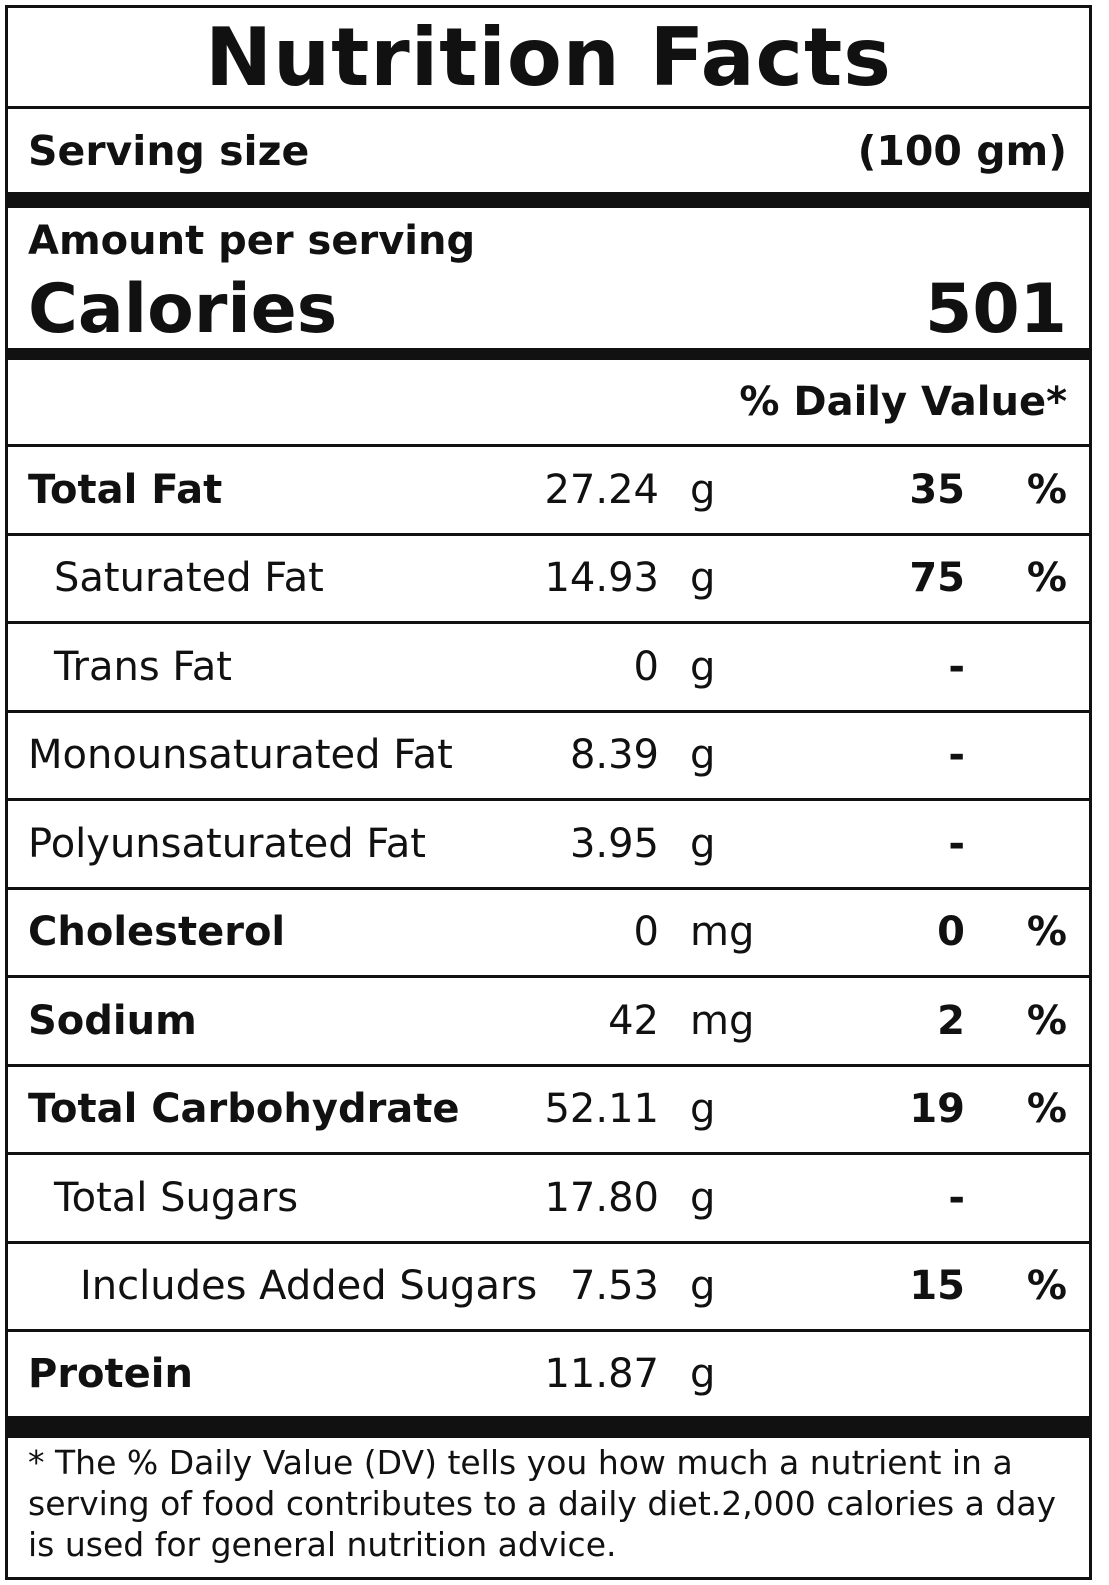  Describe the element at coordinates (548, 757) in the screenshot. I see `nutrient-row: Monounsaturated Fat 8.39 g -` at that location.